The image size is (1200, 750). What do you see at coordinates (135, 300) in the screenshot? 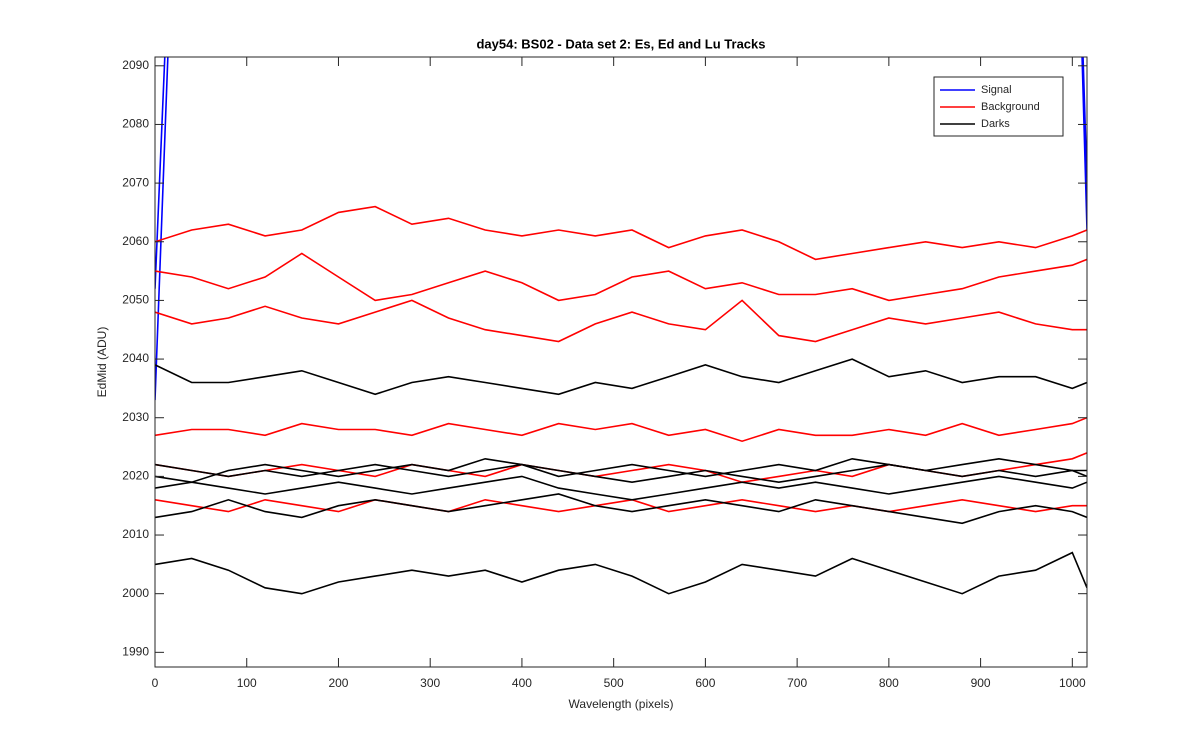
I see `y-tick-label: 2050` at bounding box center [135, 300].